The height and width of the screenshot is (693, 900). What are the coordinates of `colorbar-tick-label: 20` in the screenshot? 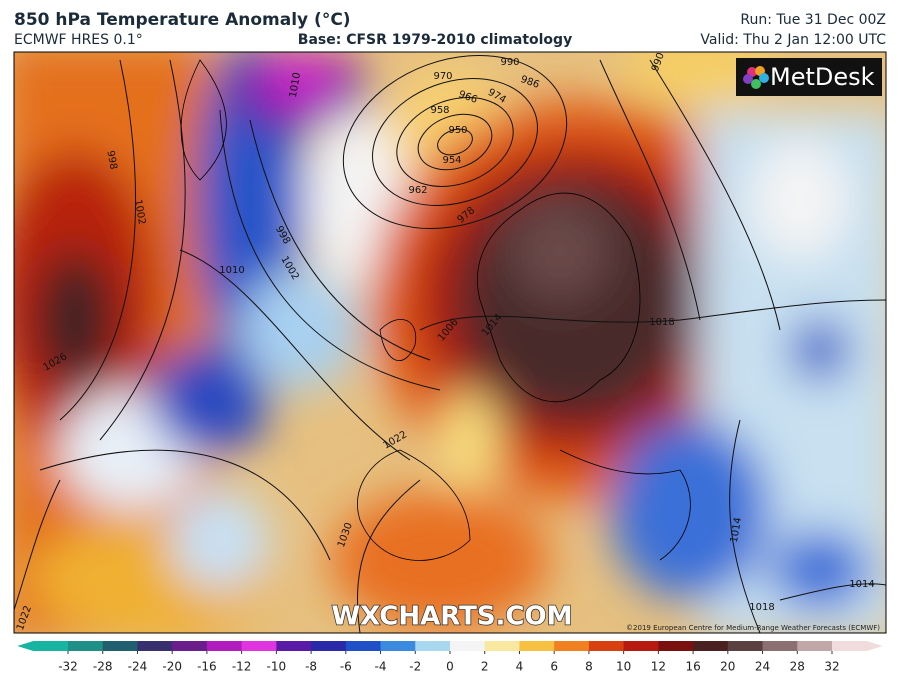 It's located at (727, 667).